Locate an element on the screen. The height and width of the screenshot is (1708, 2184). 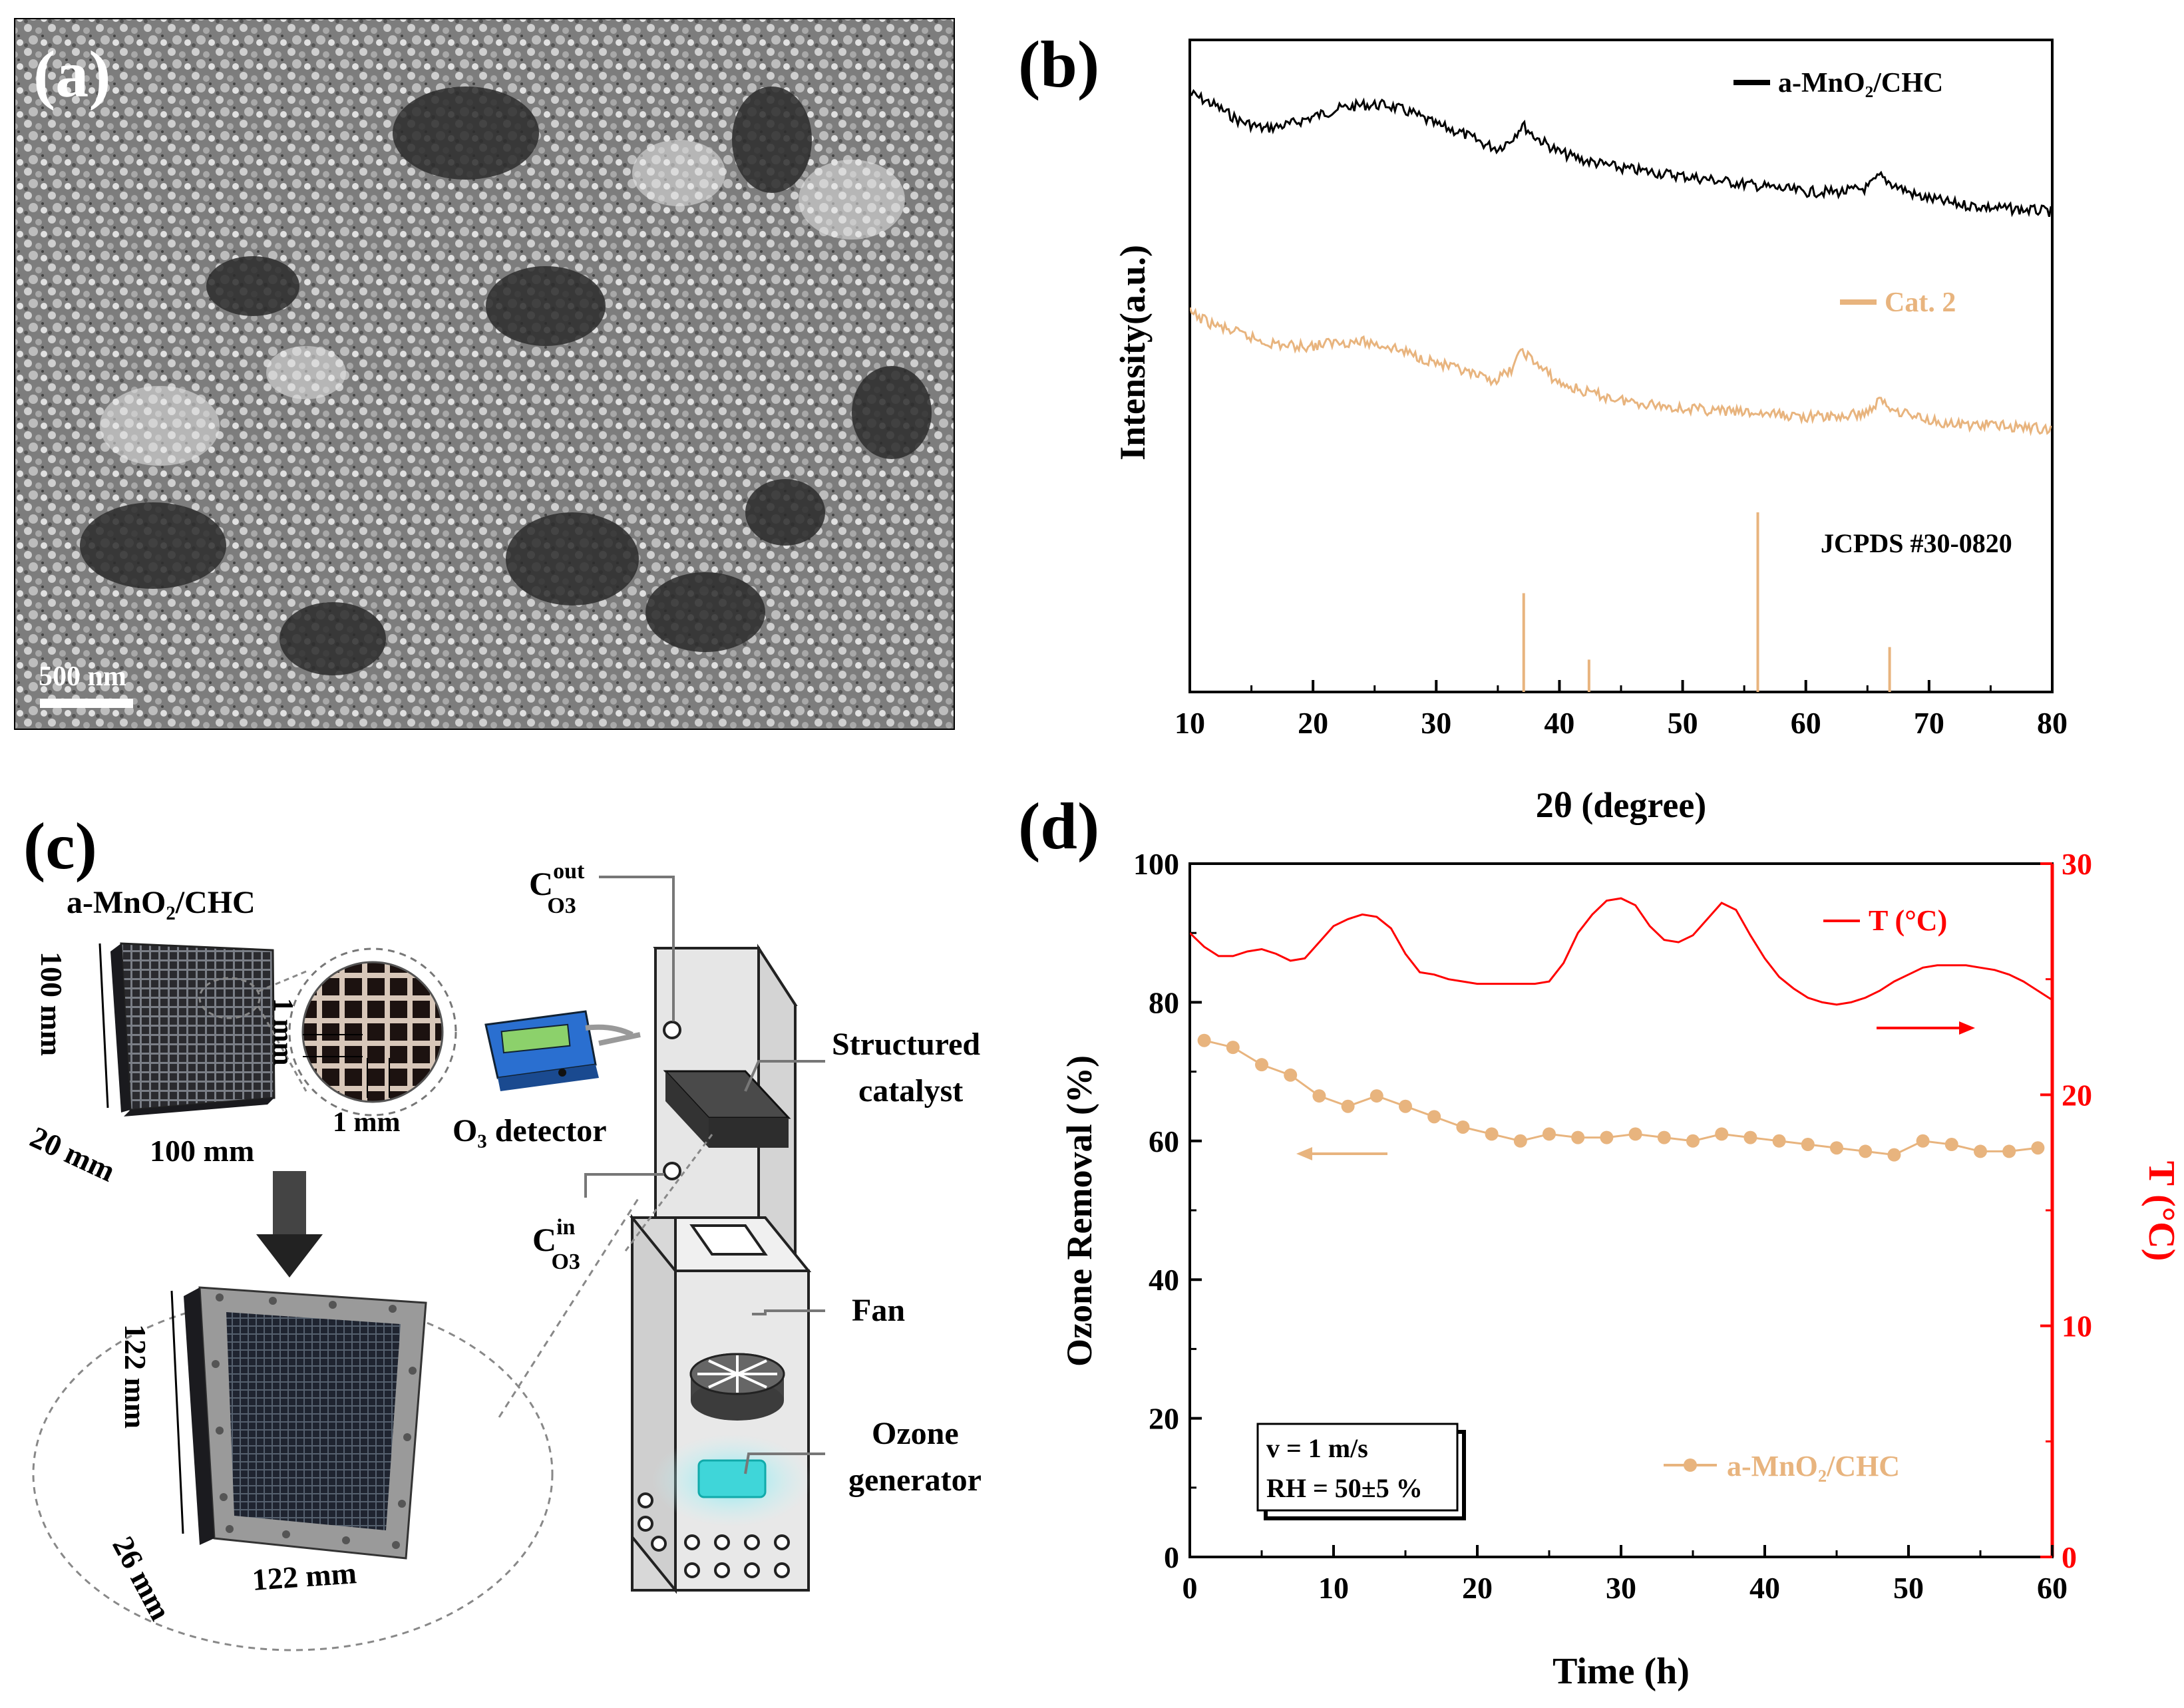
fan-icon is located at coordinates (737, 1387).